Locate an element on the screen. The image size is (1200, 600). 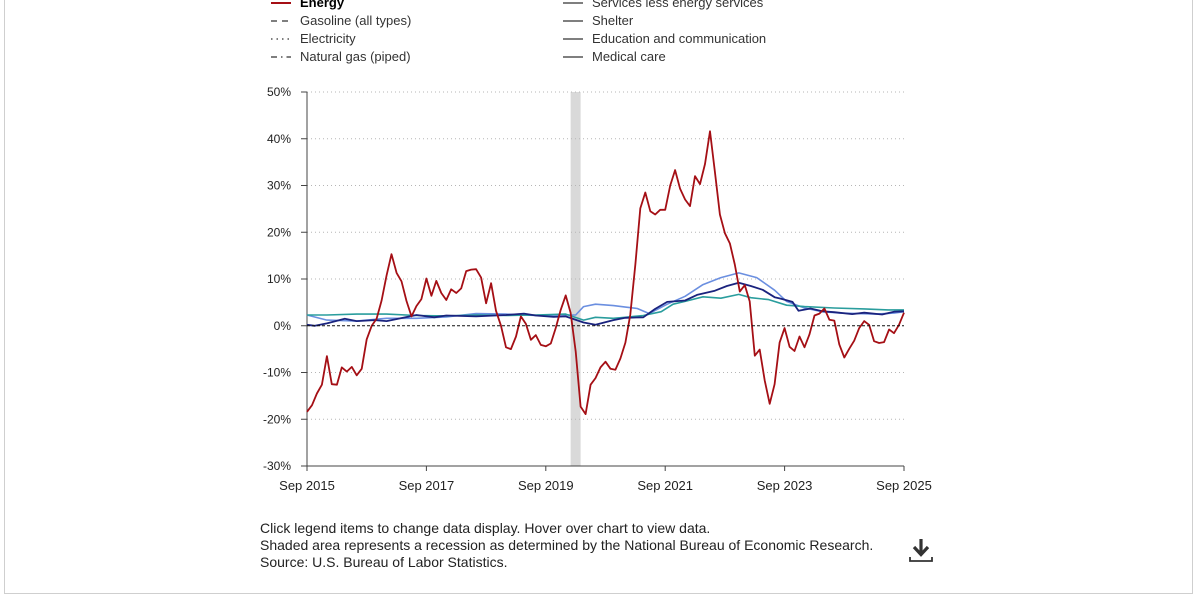
x-tick-label: Sep 2017 is located at coordinates (427, 485).